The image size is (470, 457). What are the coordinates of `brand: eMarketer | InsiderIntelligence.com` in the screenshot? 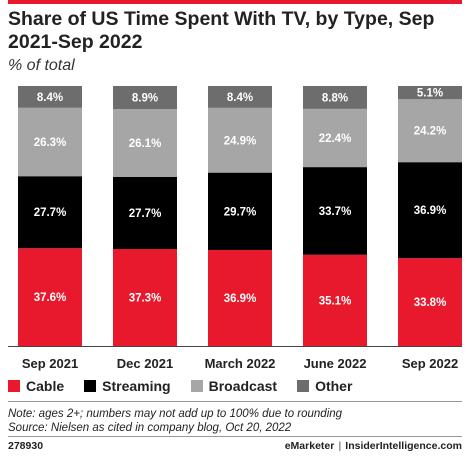 It's located at (373, 446).